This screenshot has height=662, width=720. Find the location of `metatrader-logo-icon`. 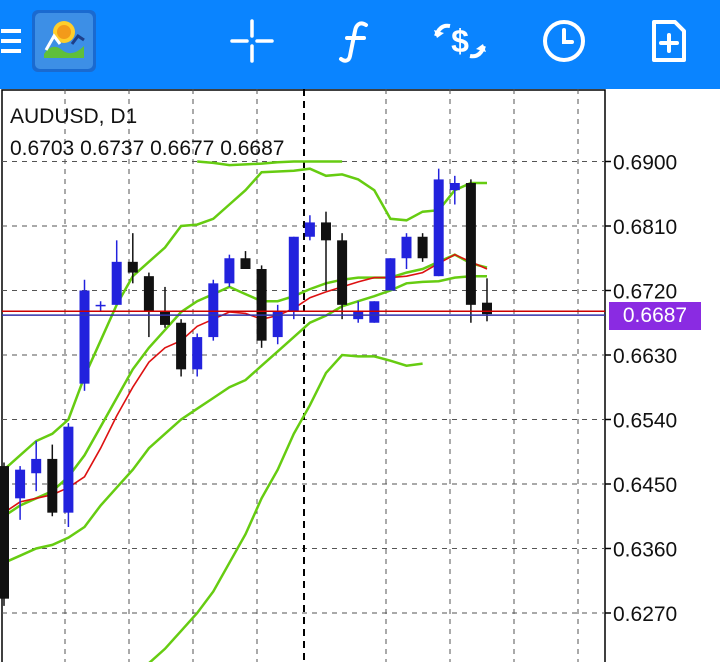

metatrader-logo-icon is located at coordinates (64, 41).